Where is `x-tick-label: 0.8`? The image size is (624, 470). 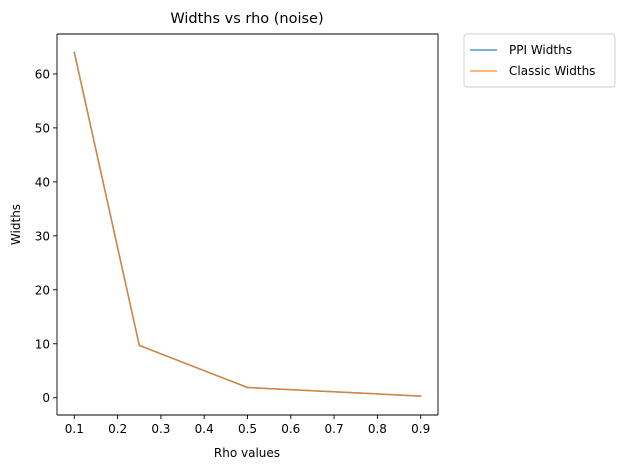
x-tick-label: 0.8 is located at coordinates (377, 429).